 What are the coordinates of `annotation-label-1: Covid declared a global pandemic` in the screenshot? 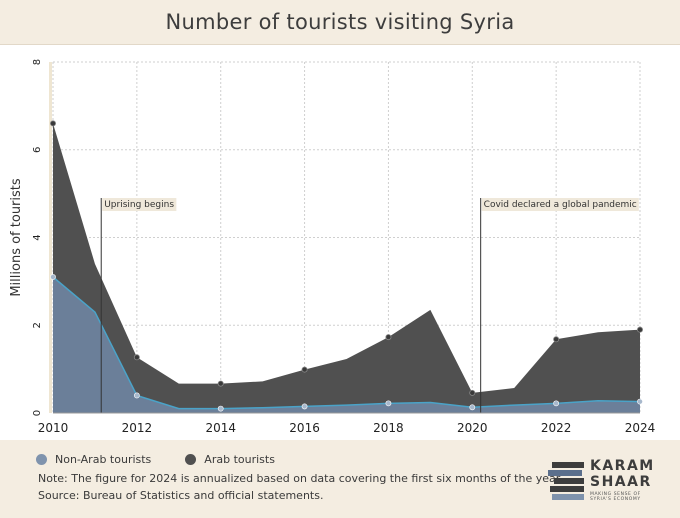 It's located at (560, 205).